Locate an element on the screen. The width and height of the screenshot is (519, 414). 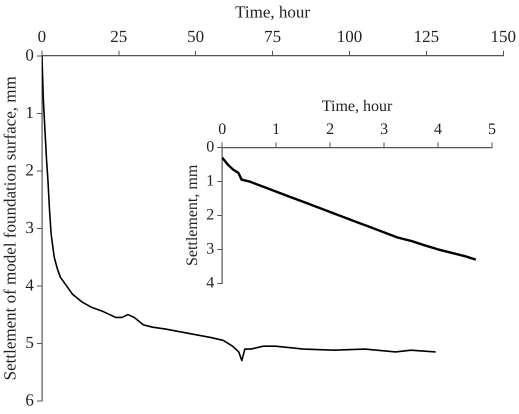
x-tick-label: 150 is located at coordinates (503, 36).